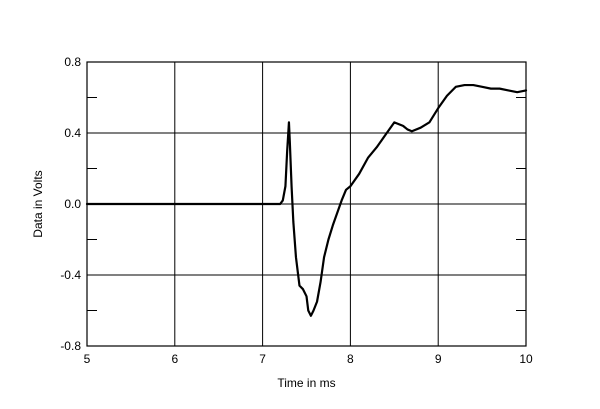 Image resolution: width=600 pixels, height=409 pixels. I want to click on y-tick-label-3: 0.4, so click(72, 133).